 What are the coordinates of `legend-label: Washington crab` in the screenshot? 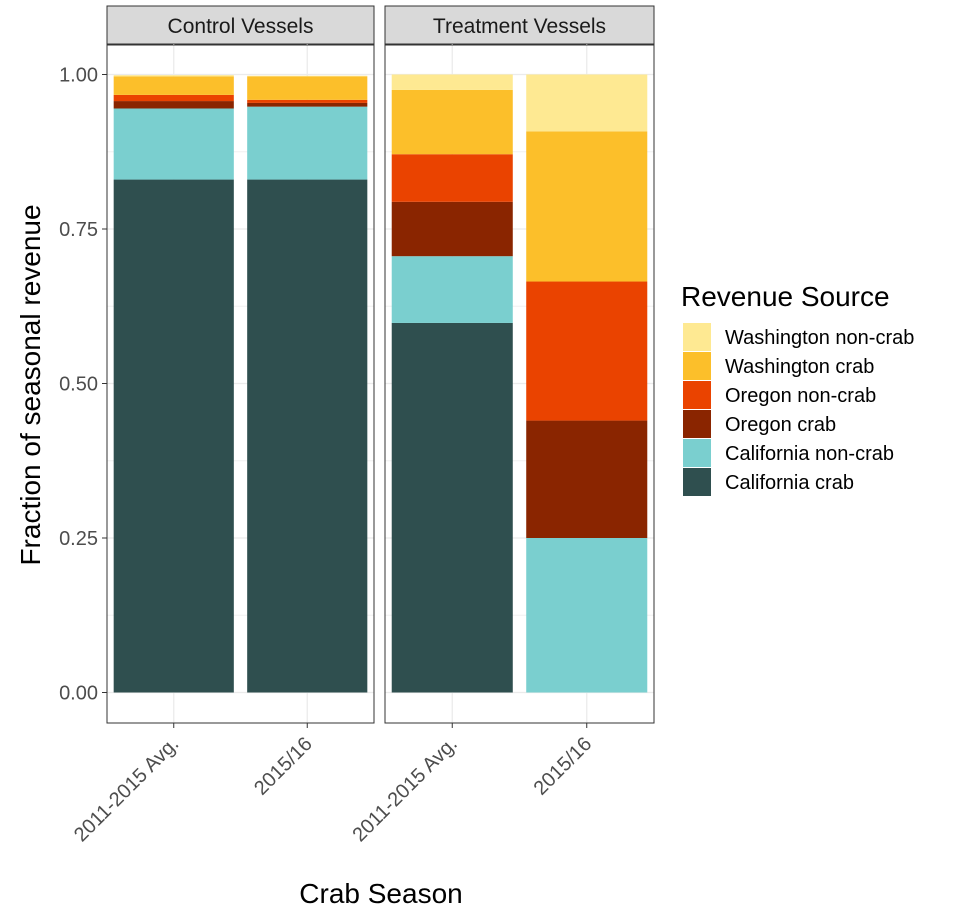 It's located at (799, 367).